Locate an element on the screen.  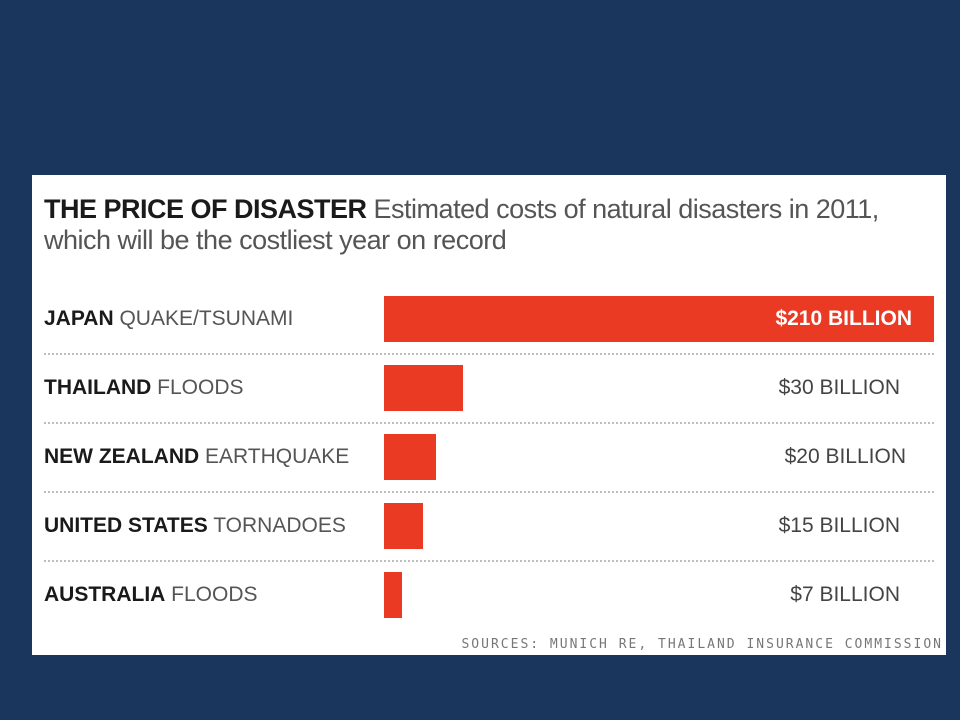
bar-row: NEW ZEALAND EARTHQUAKE $20 BILLION is located at coordinates (489, 468).